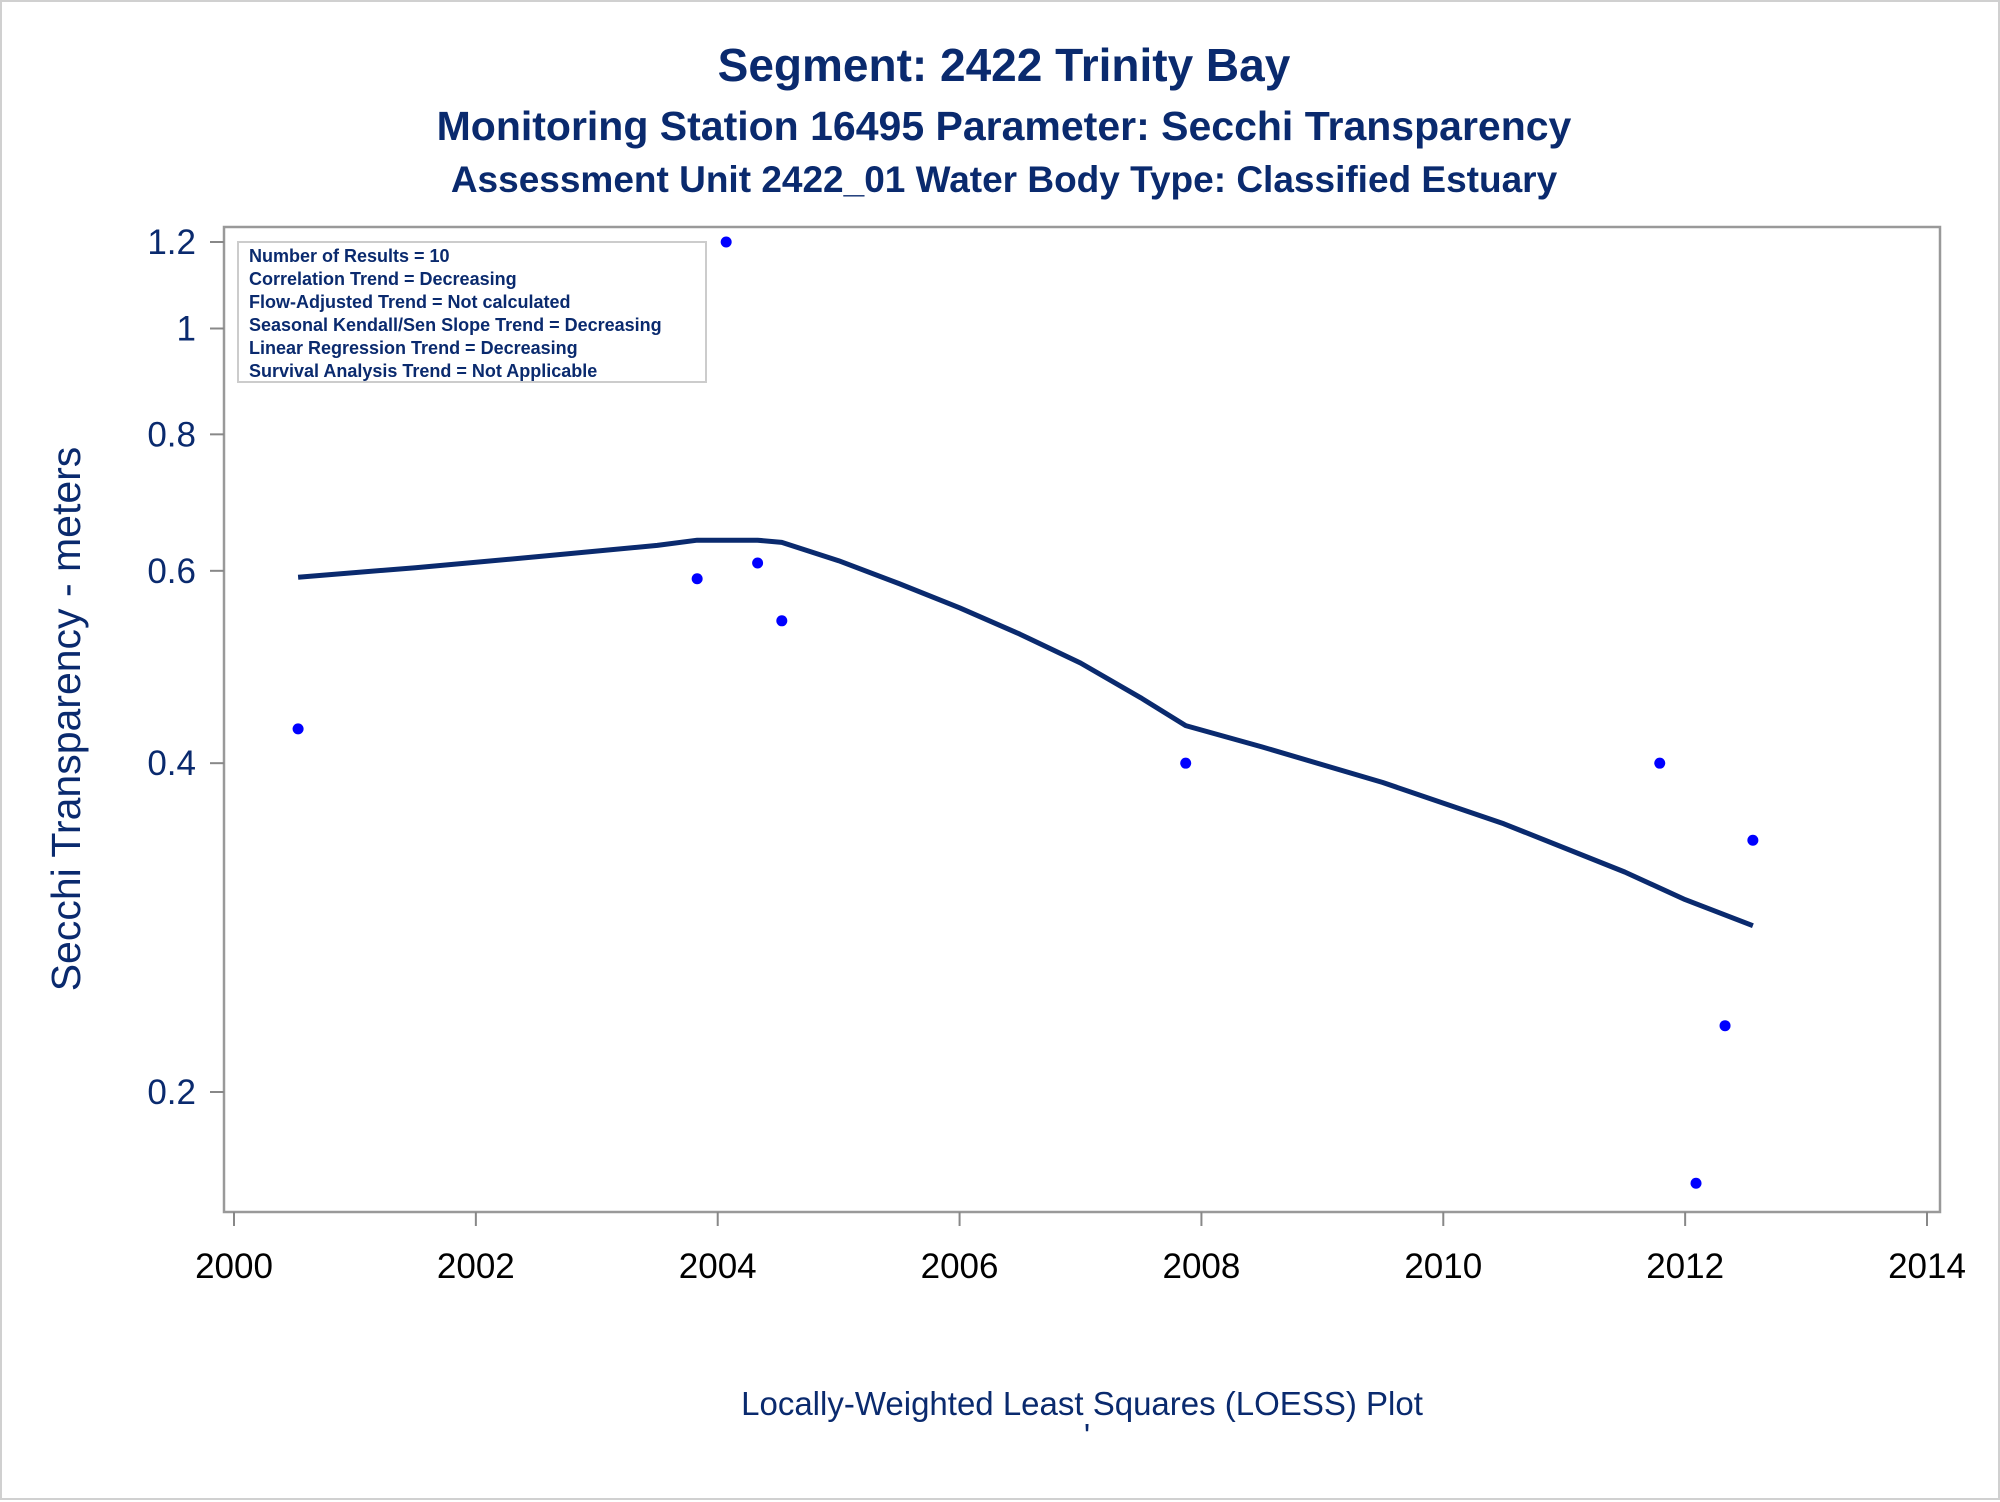  I want to click on x-axis: 2000 2002 2004 2006 2008 2010 2012 2014, so click(1080, 1249).